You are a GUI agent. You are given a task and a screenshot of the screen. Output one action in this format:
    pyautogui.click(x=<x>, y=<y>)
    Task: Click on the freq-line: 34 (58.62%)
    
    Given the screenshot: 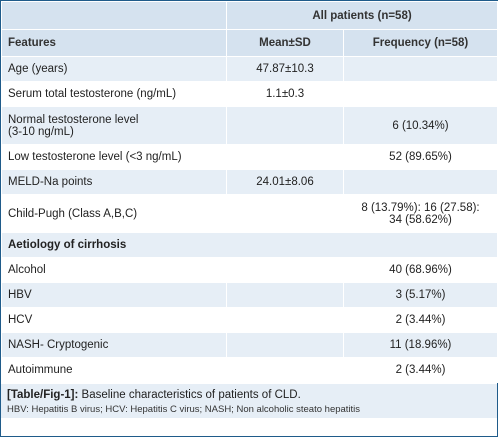 What is the action you would take?
    pyautogui.click(x=420, y=219)
    